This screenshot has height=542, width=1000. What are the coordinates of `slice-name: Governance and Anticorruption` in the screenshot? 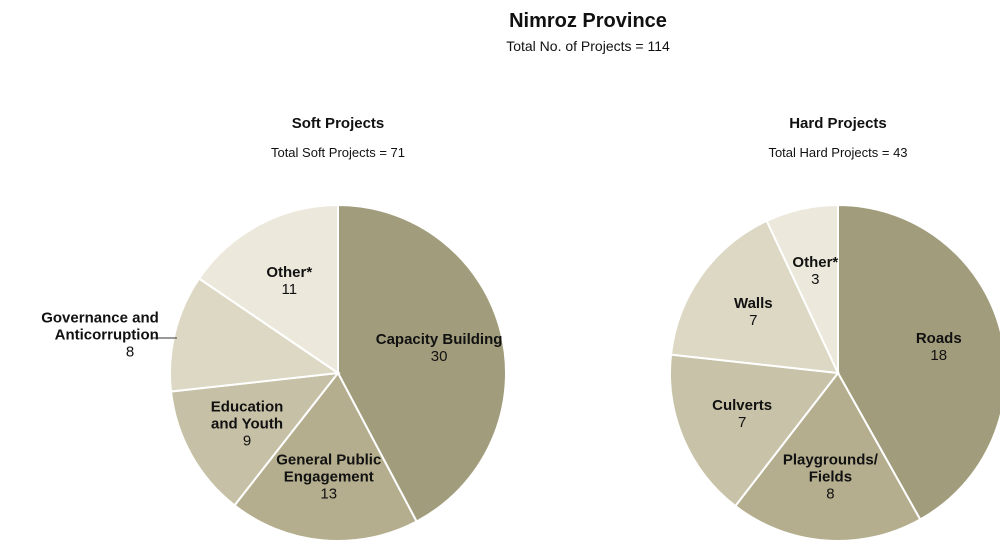 It's located at (100, 326).